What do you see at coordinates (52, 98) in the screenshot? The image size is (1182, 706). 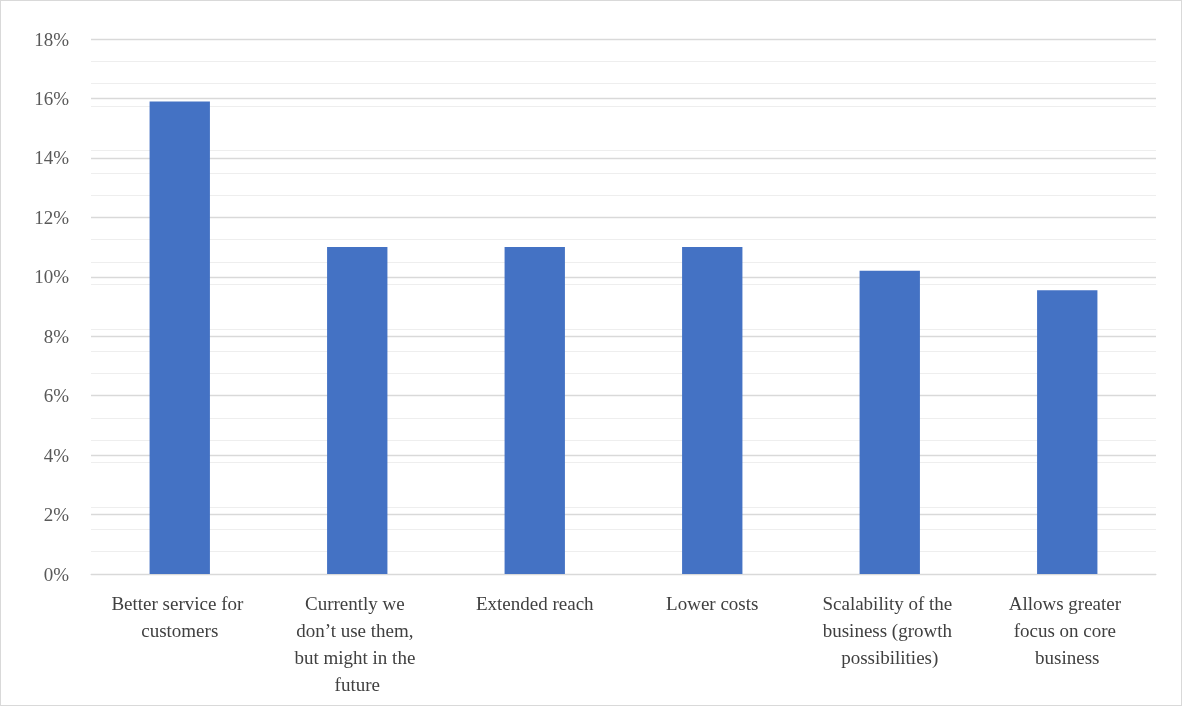 I see `y-tick-label: 16%` at bounding box center [52, 98].